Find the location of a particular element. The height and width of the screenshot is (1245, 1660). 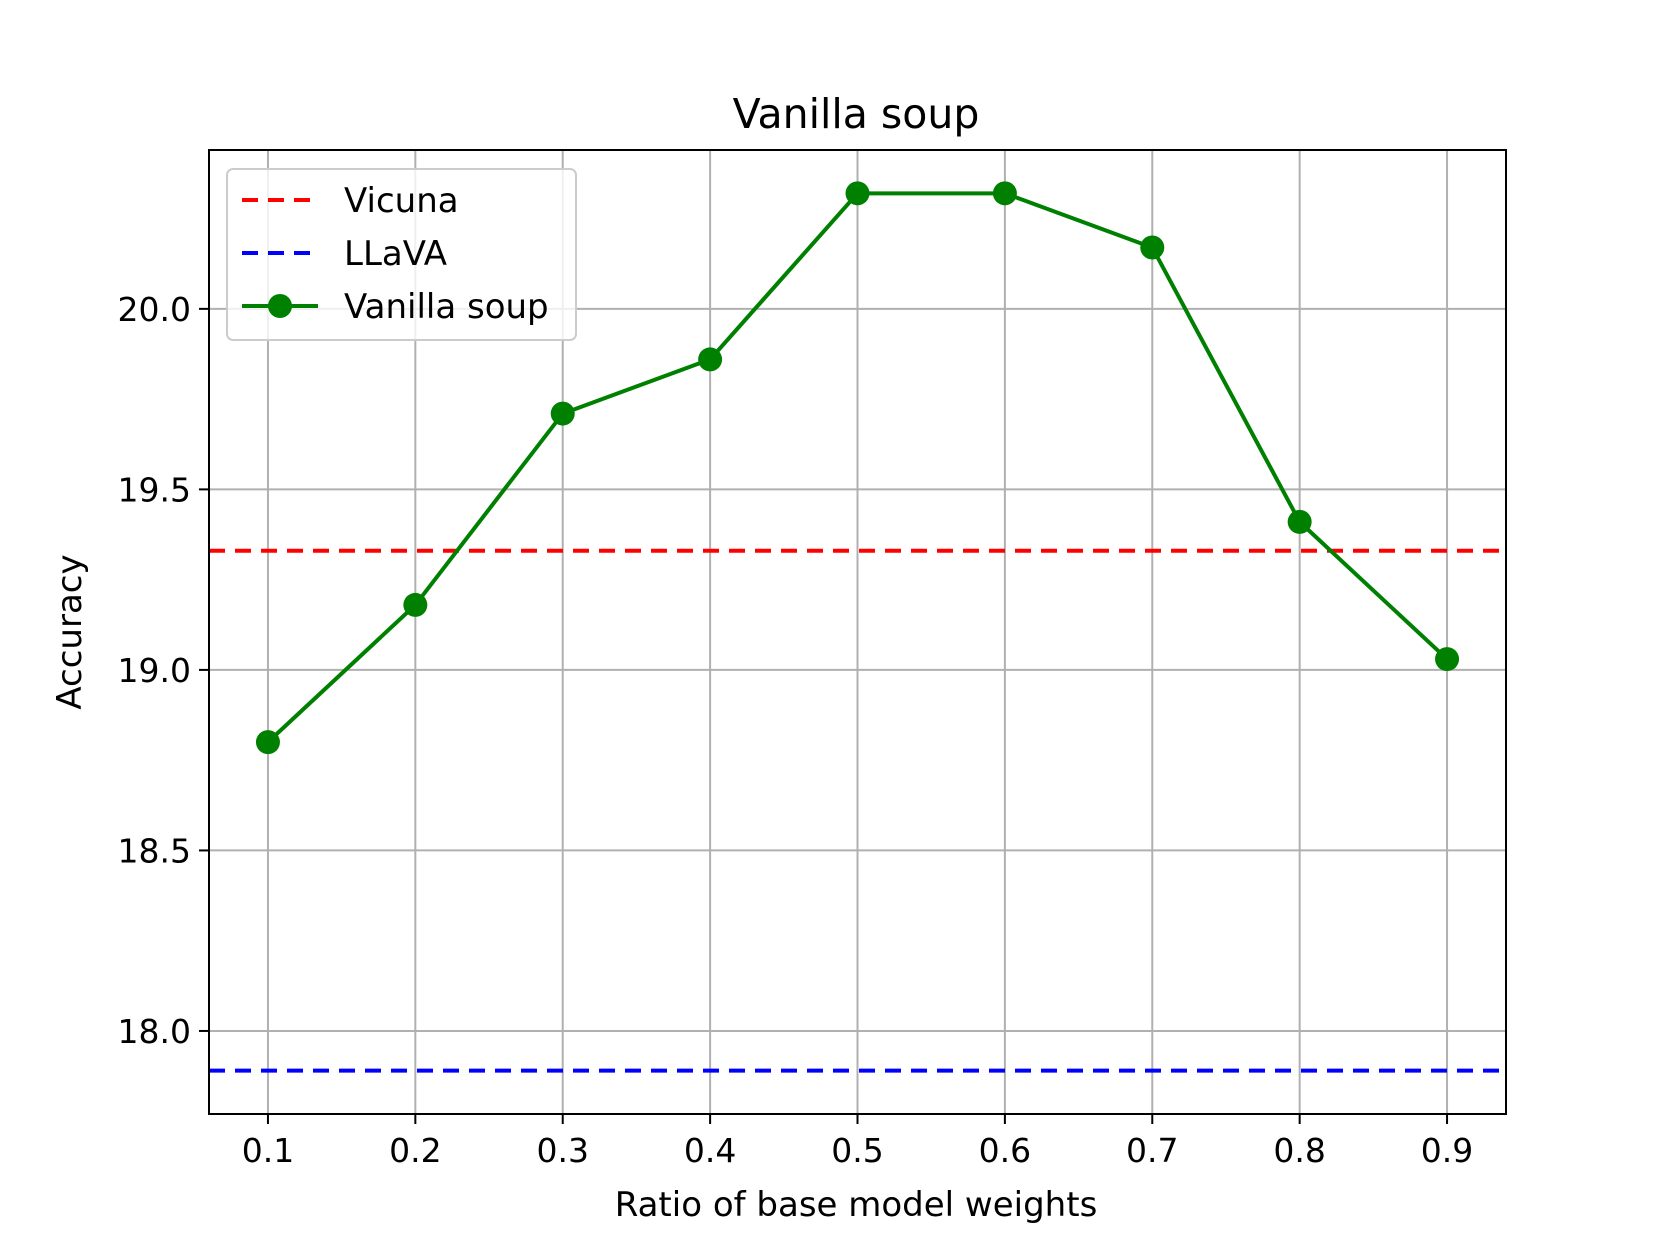

x-tick-label: 0.5 is located at coordinates (857, 1150).